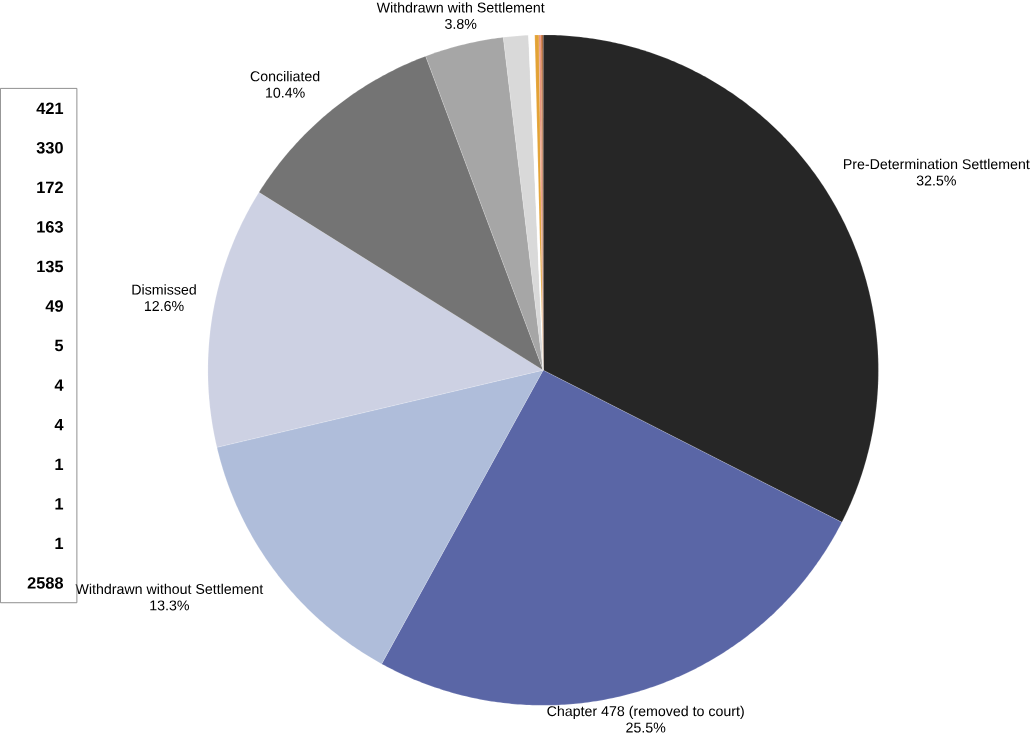 This screenshot has width=1032, height=735. Describe the element at coordinates (936, 164) in the screenshot. I see `slice-label: Pre-Determination Settlement` at that location.